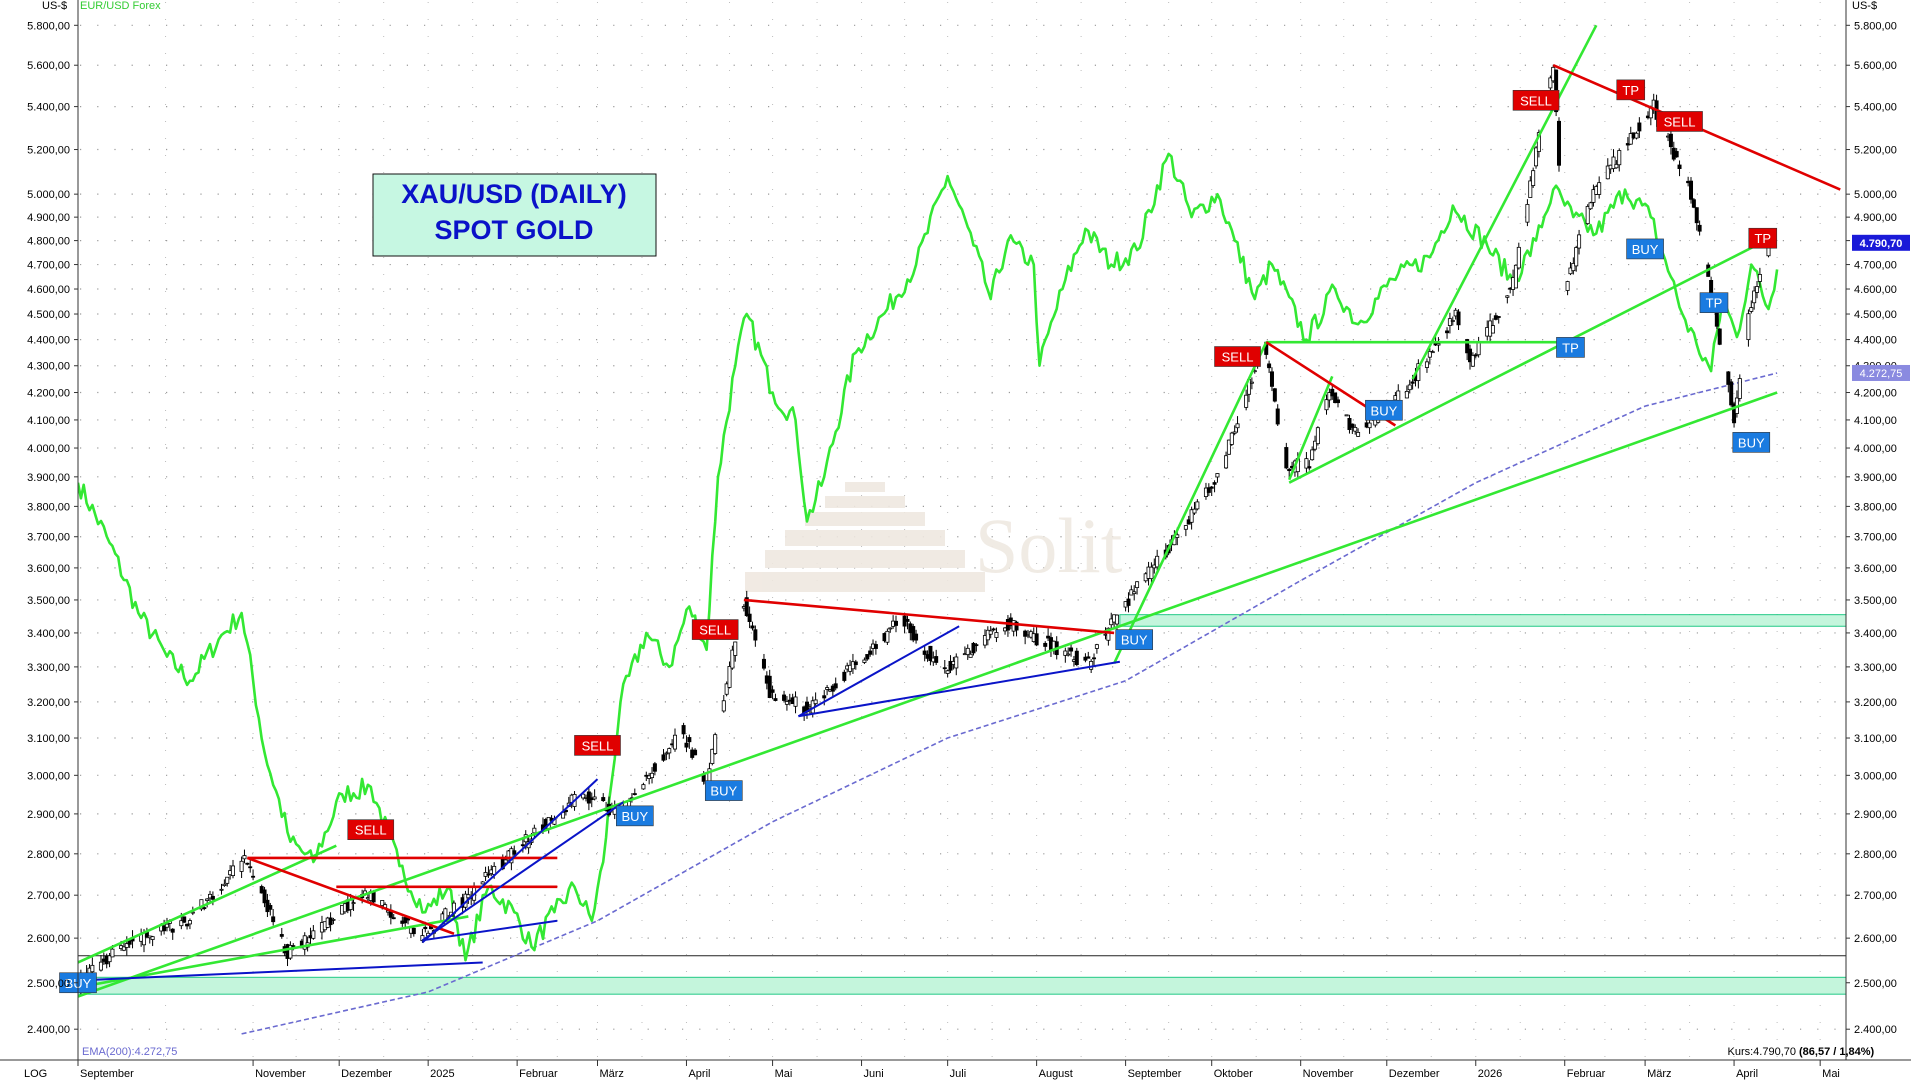 The width and height of the screenshot is (1911, 1082). What do you see at coordinates (48, 703) in the screenshot?
I see `y-tick-label-left: 3.200,00` at bounding box center [48, 703].